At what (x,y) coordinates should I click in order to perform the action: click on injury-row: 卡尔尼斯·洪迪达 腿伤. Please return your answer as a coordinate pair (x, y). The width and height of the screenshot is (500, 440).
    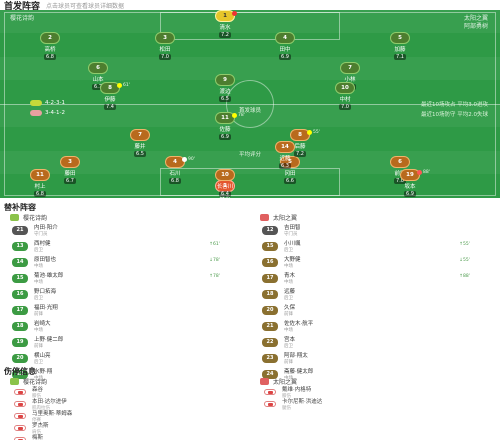
    Looking at the image, I should click on (375, 404).